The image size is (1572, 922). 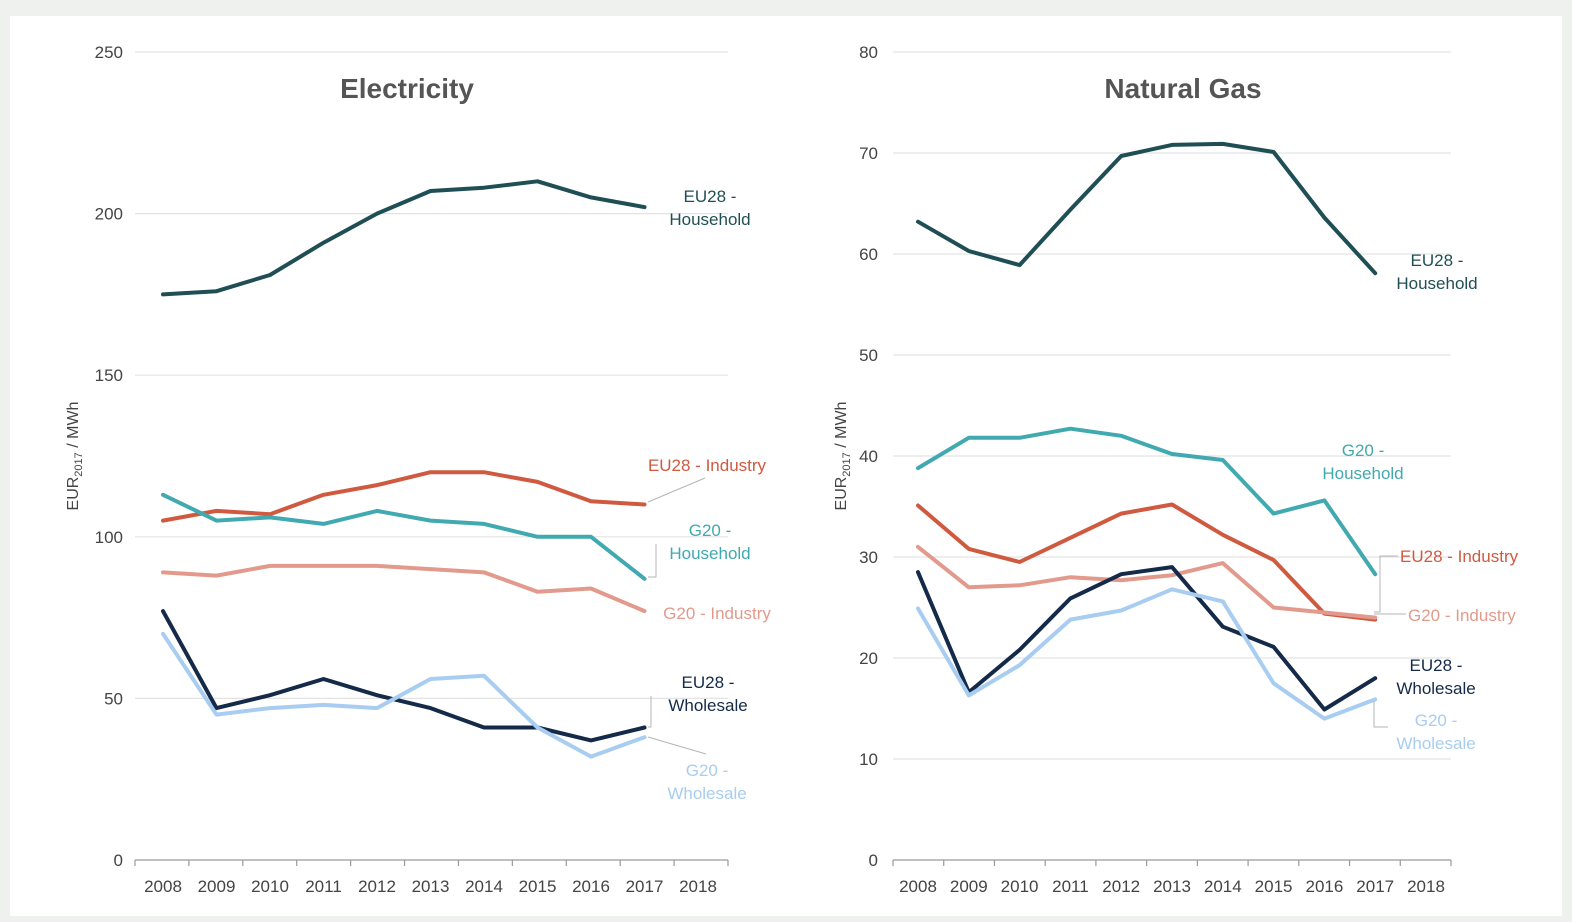 What do you see at coordinates (1324, 886) in the screenshot?
I see `x-tick-label: 2016` at bounding box center [1324, 886].